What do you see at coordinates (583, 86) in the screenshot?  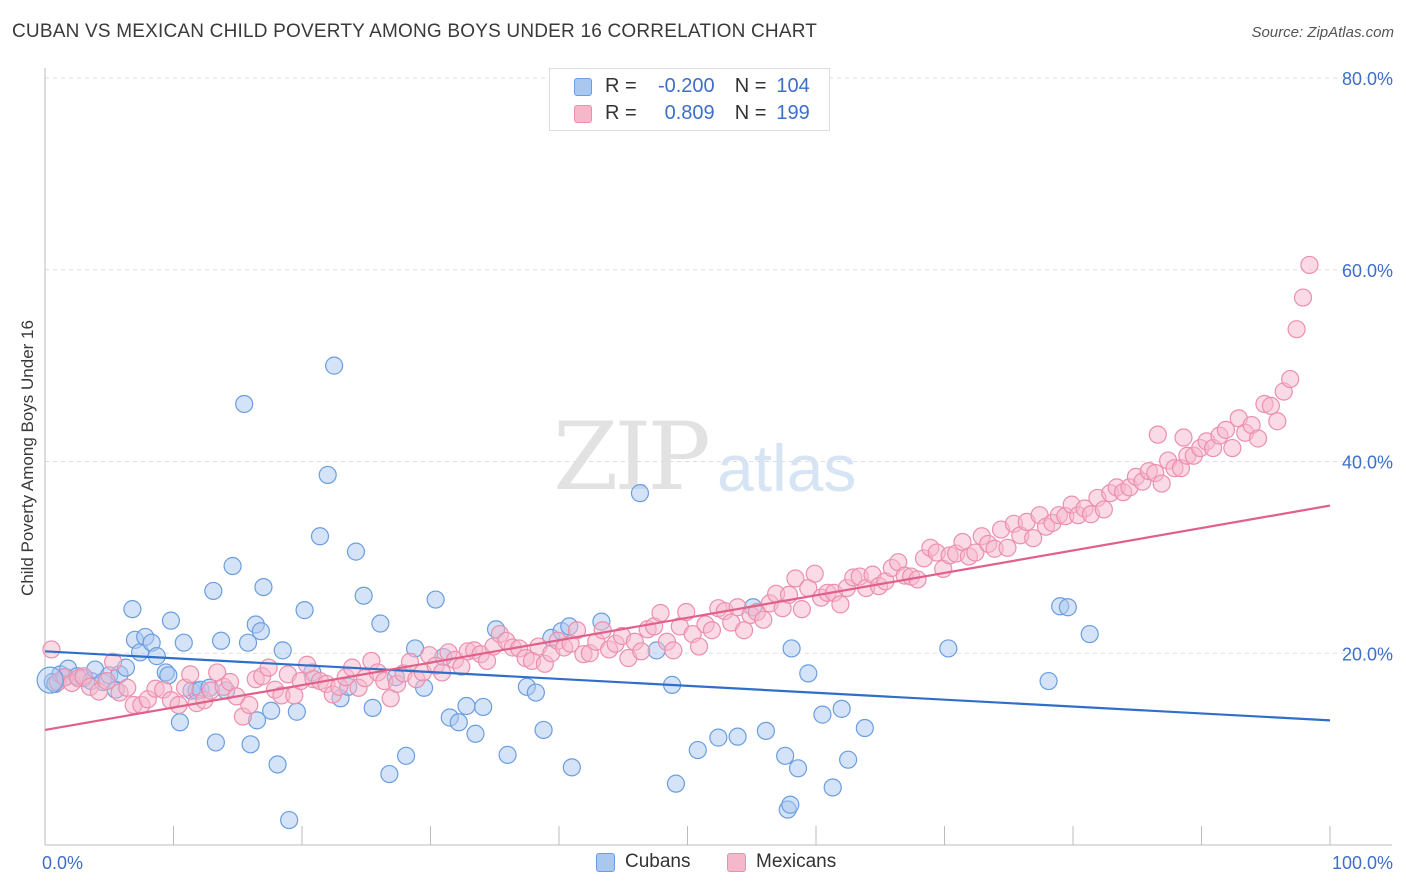 I see `cubans-swatch` at bounding box center [583, 86].